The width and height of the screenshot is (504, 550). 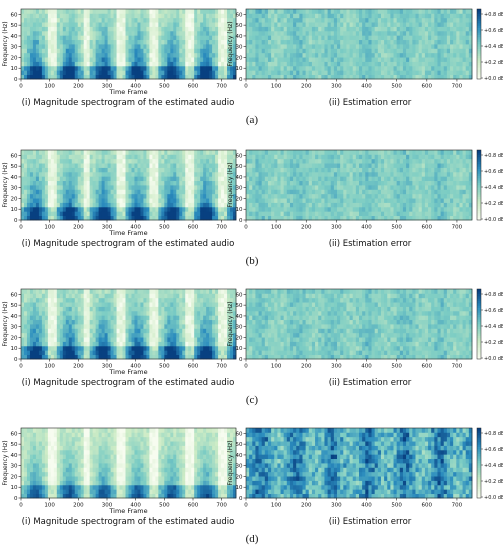 What do you see at coordinates (21, 228) in the screenshot?
I see `x-tick-label: 0` at bounding box center [21, 228].